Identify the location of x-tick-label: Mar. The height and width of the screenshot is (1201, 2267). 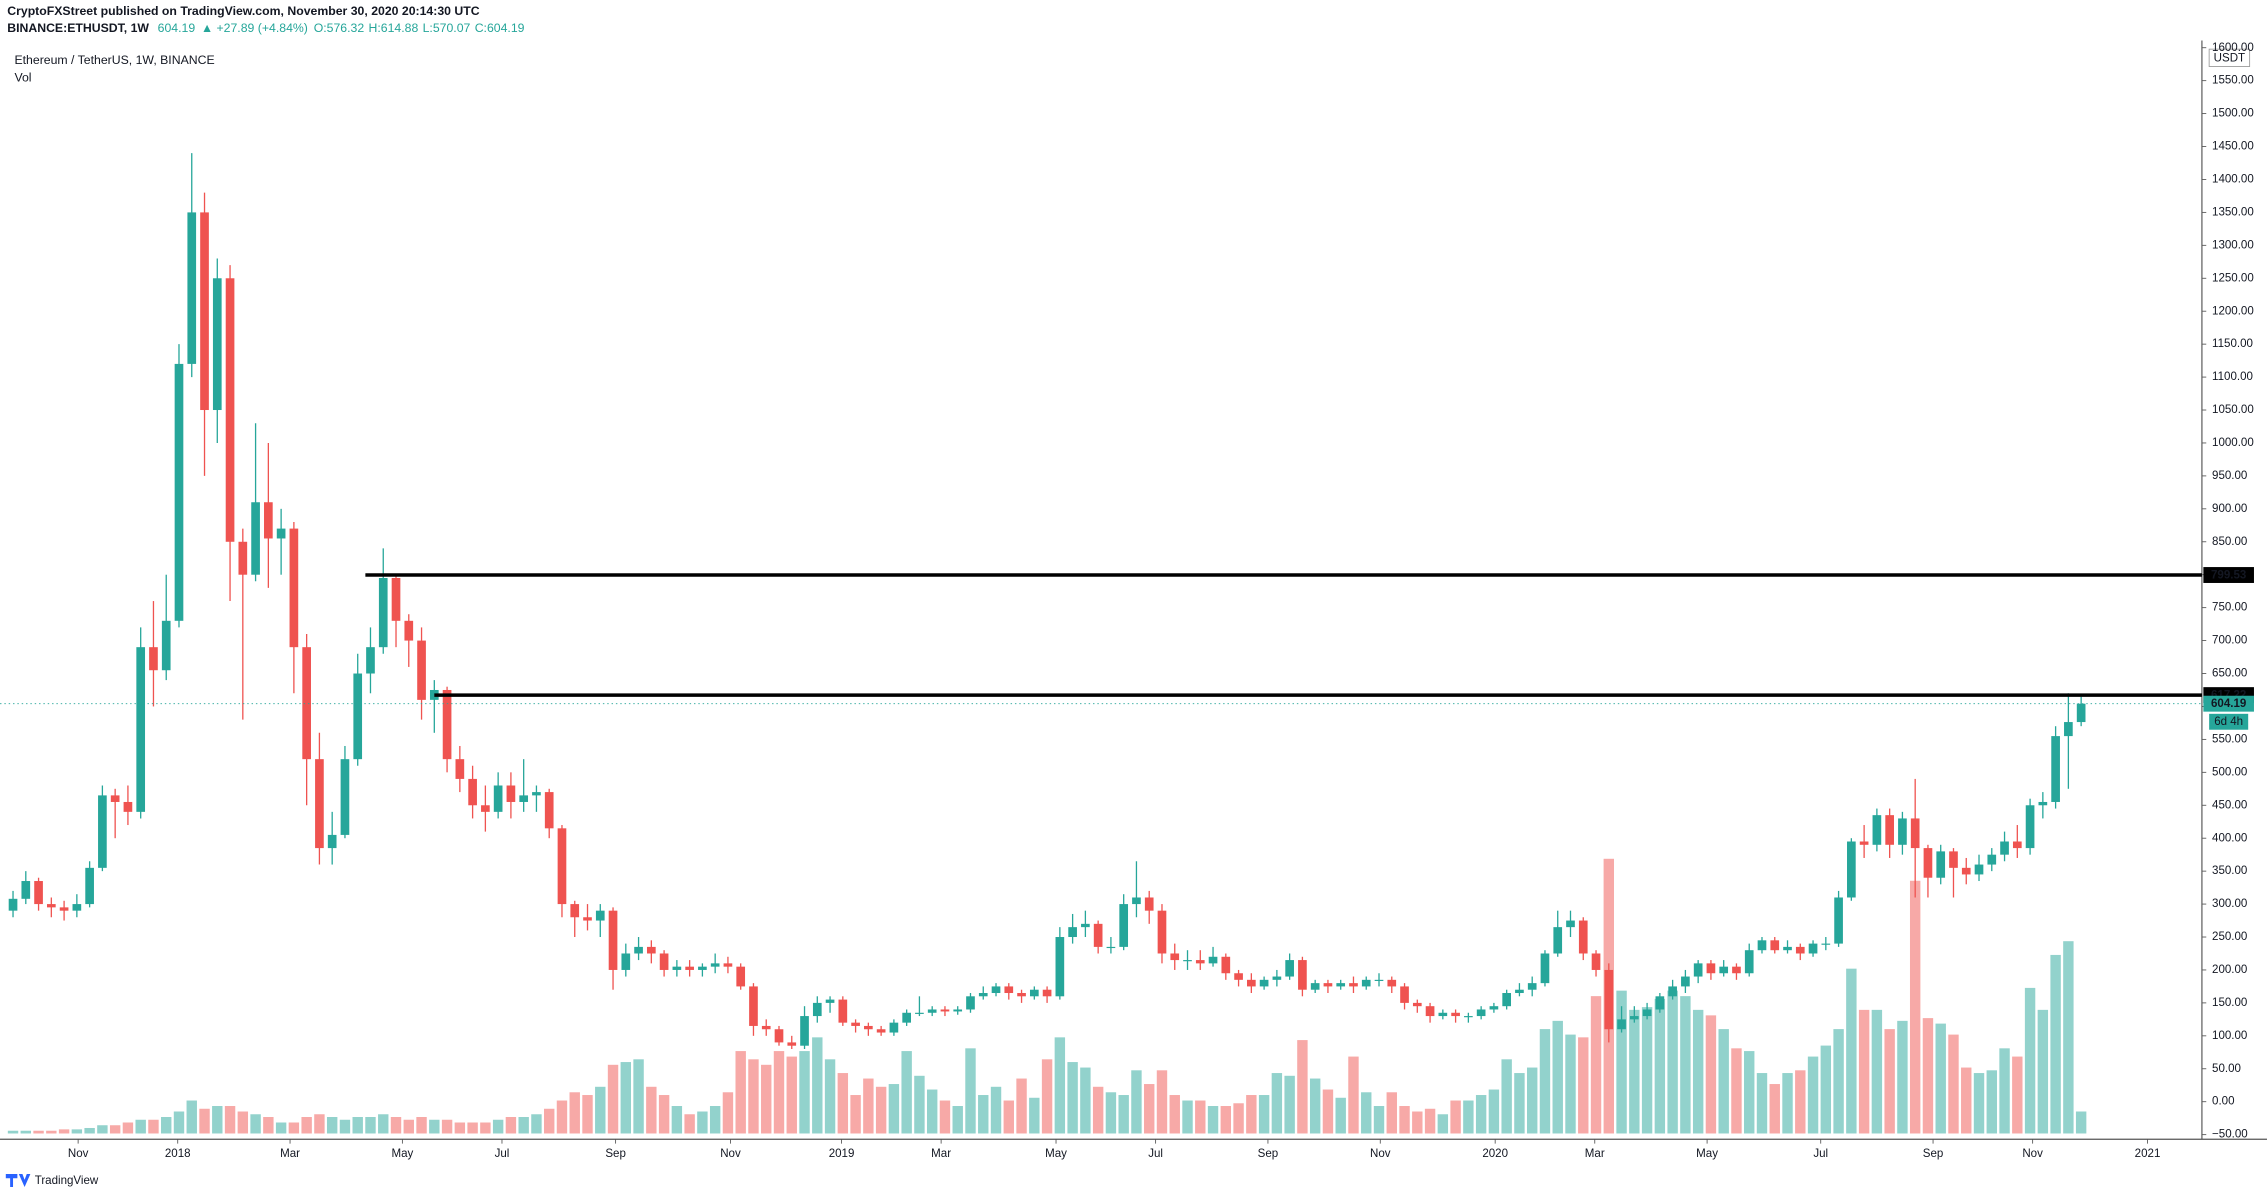
(1595, 1154).